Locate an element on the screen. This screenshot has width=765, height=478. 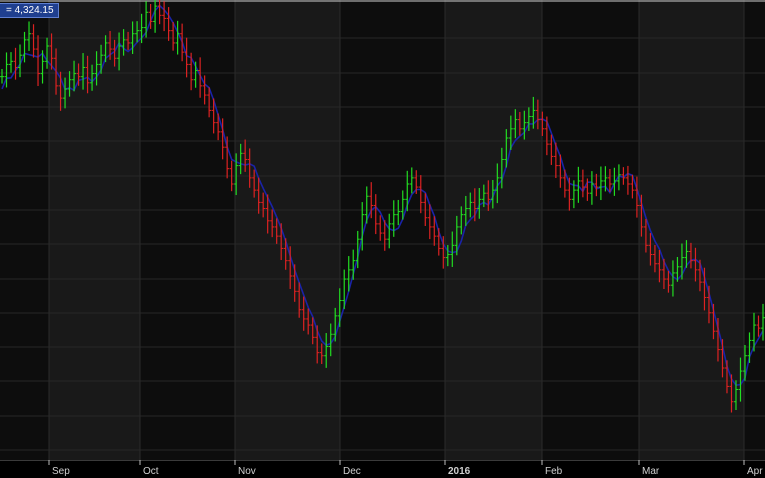
x-tick-label: Feb is located at coordinates (554, 471).